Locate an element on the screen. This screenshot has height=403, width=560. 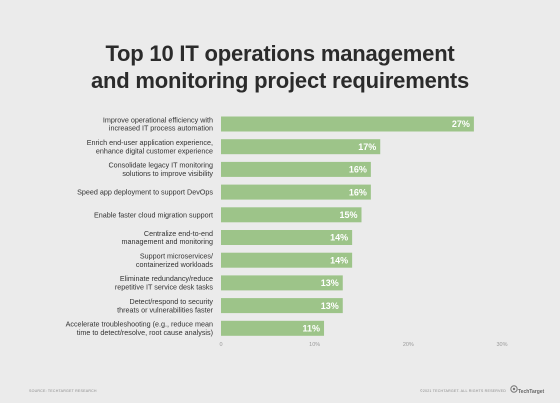
category-label-8-line-1: Eliminate redundancy/reduce is located at coordinates (166, 278).